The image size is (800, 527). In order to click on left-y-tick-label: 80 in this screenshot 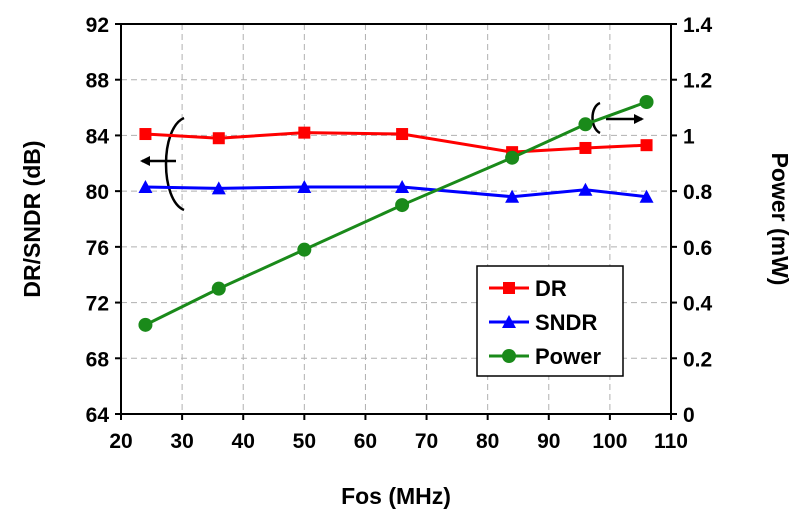, I will do `click(97, 192)`.